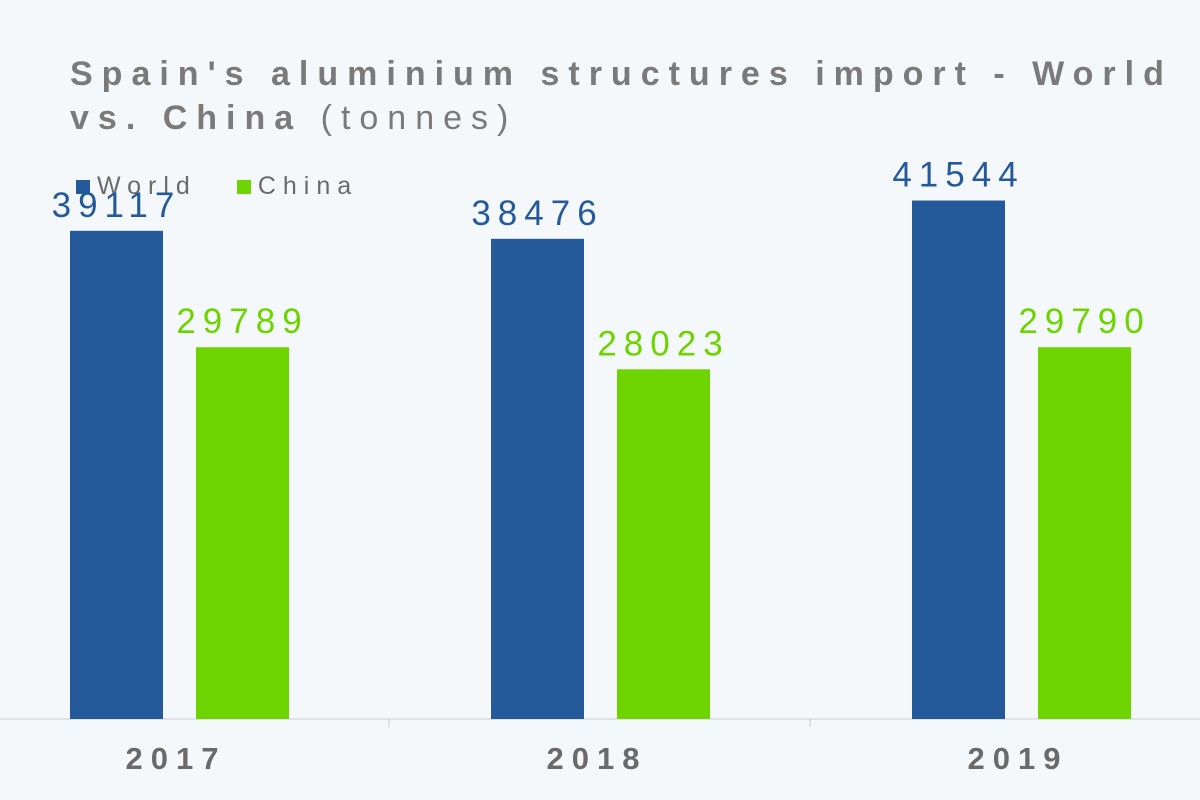 The height and width of the screenshot is (800, 1200). I want to click on bar-world-2019, so click(958, 459).